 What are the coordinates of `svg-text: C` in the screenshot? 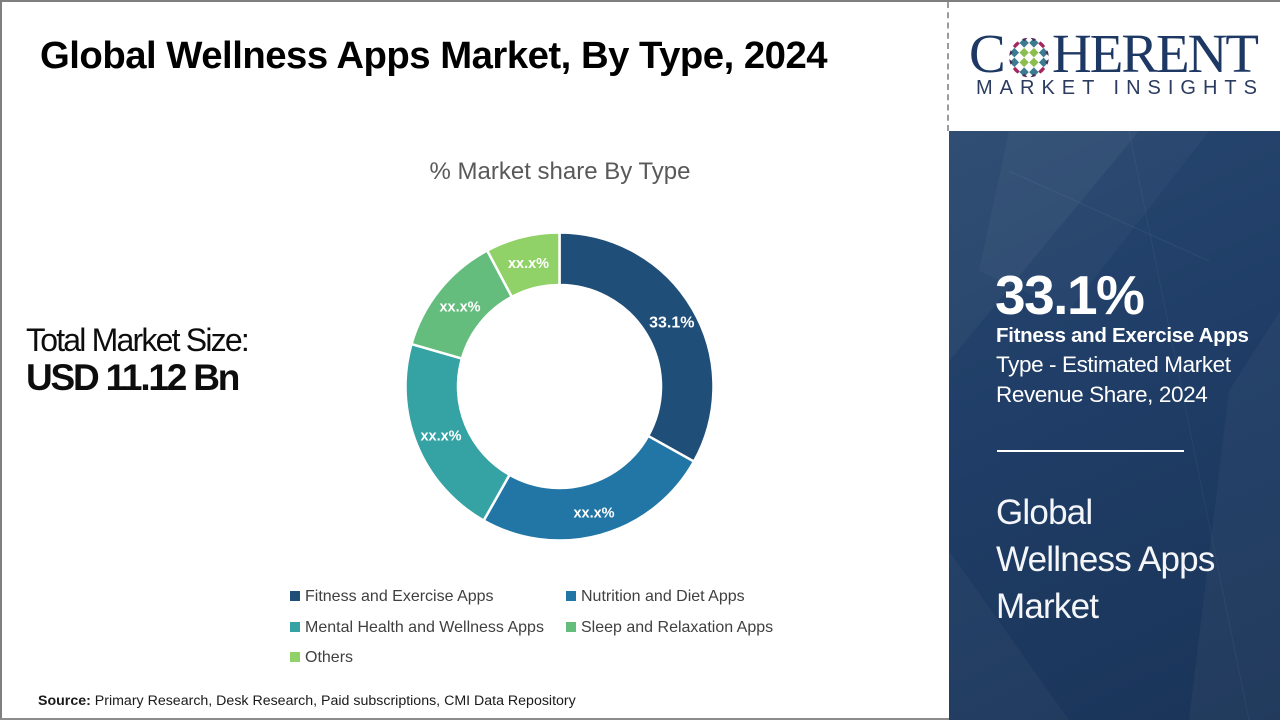 It's located at (987, 54).